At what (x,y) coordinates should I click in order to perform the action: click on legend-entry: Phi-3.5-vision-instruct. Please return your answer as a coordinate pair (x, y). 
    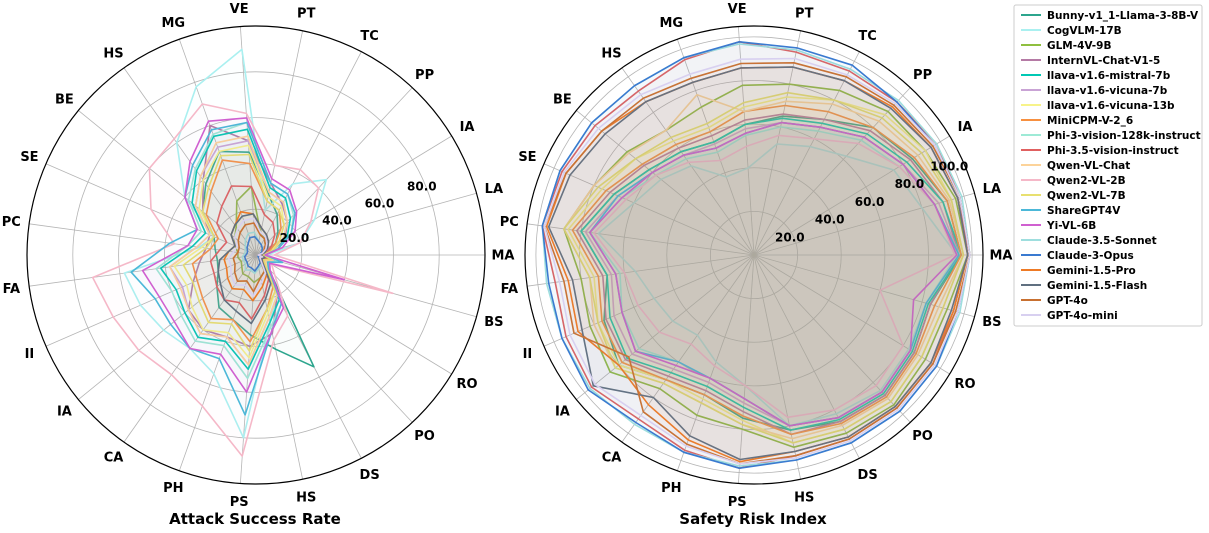
    Looking at the image, I should click on (1113, 151).